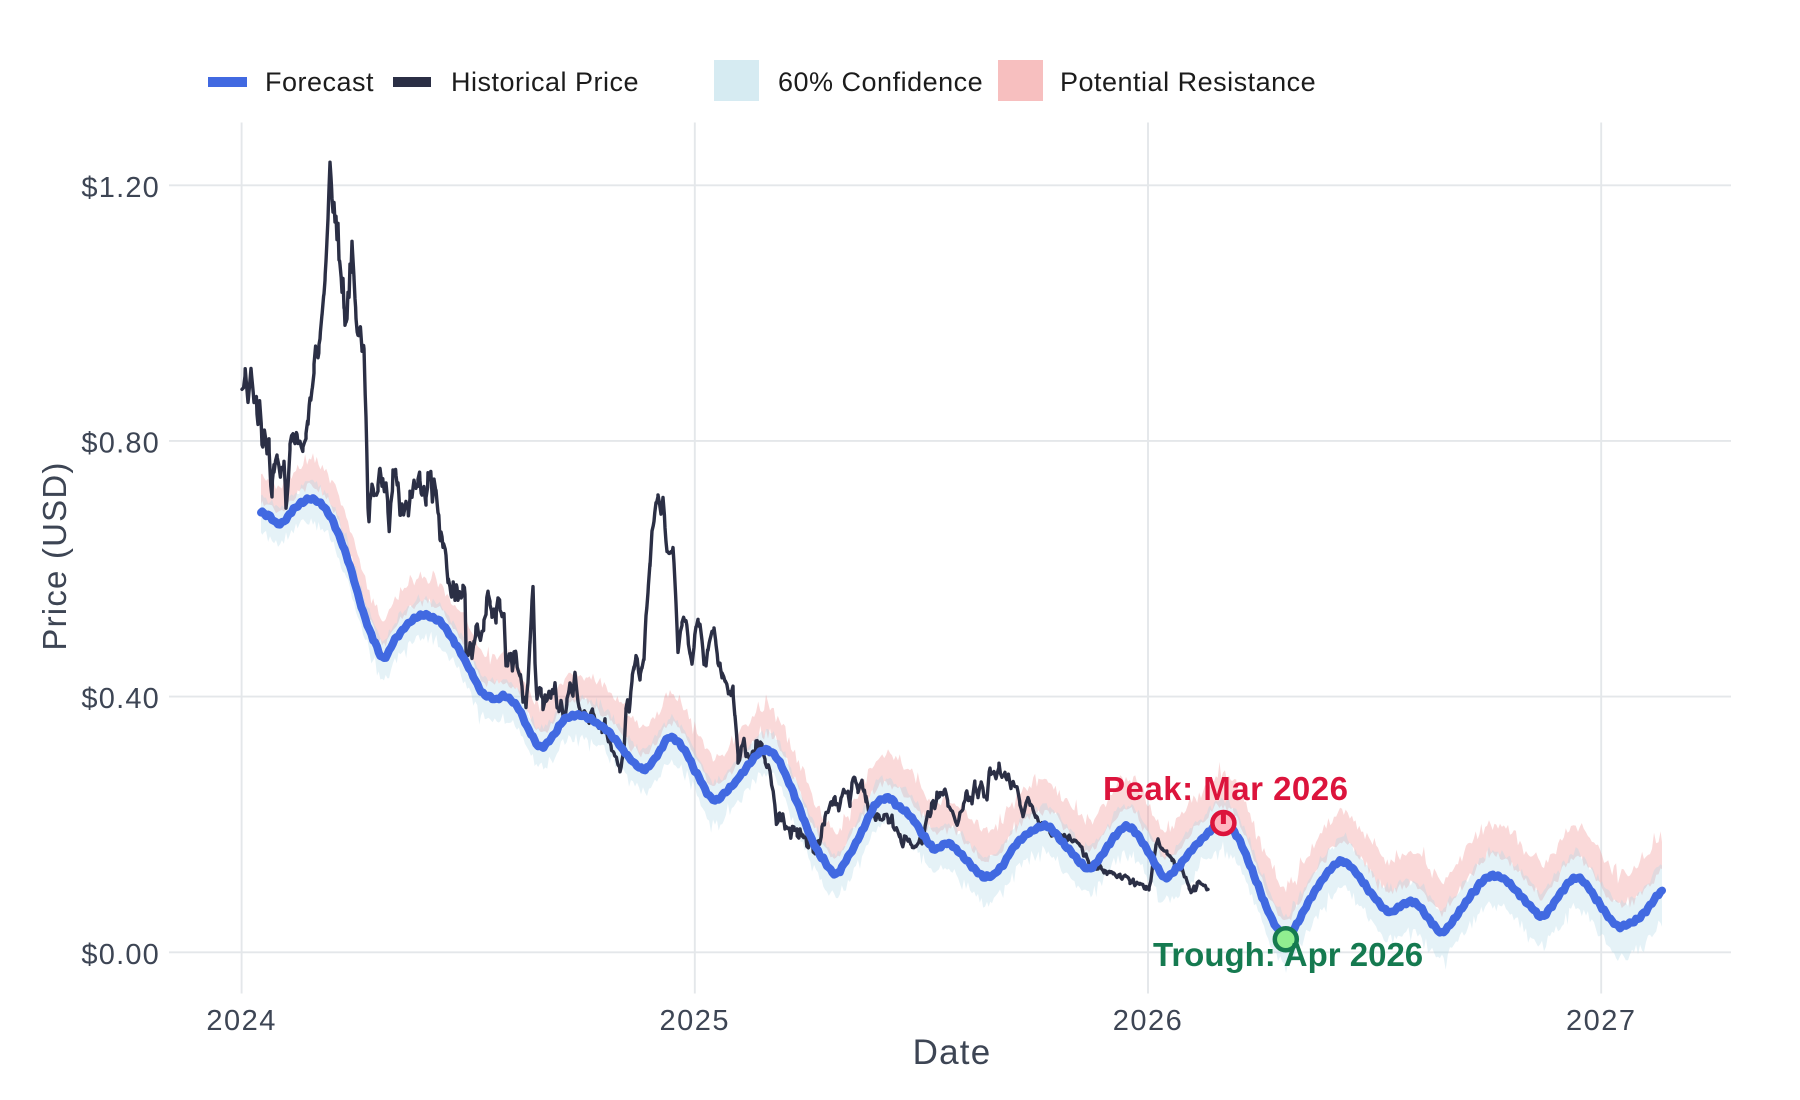  Describe the element at coordinates (952, 1052) in the screenshot. I see `svg-text: Date` at that location.